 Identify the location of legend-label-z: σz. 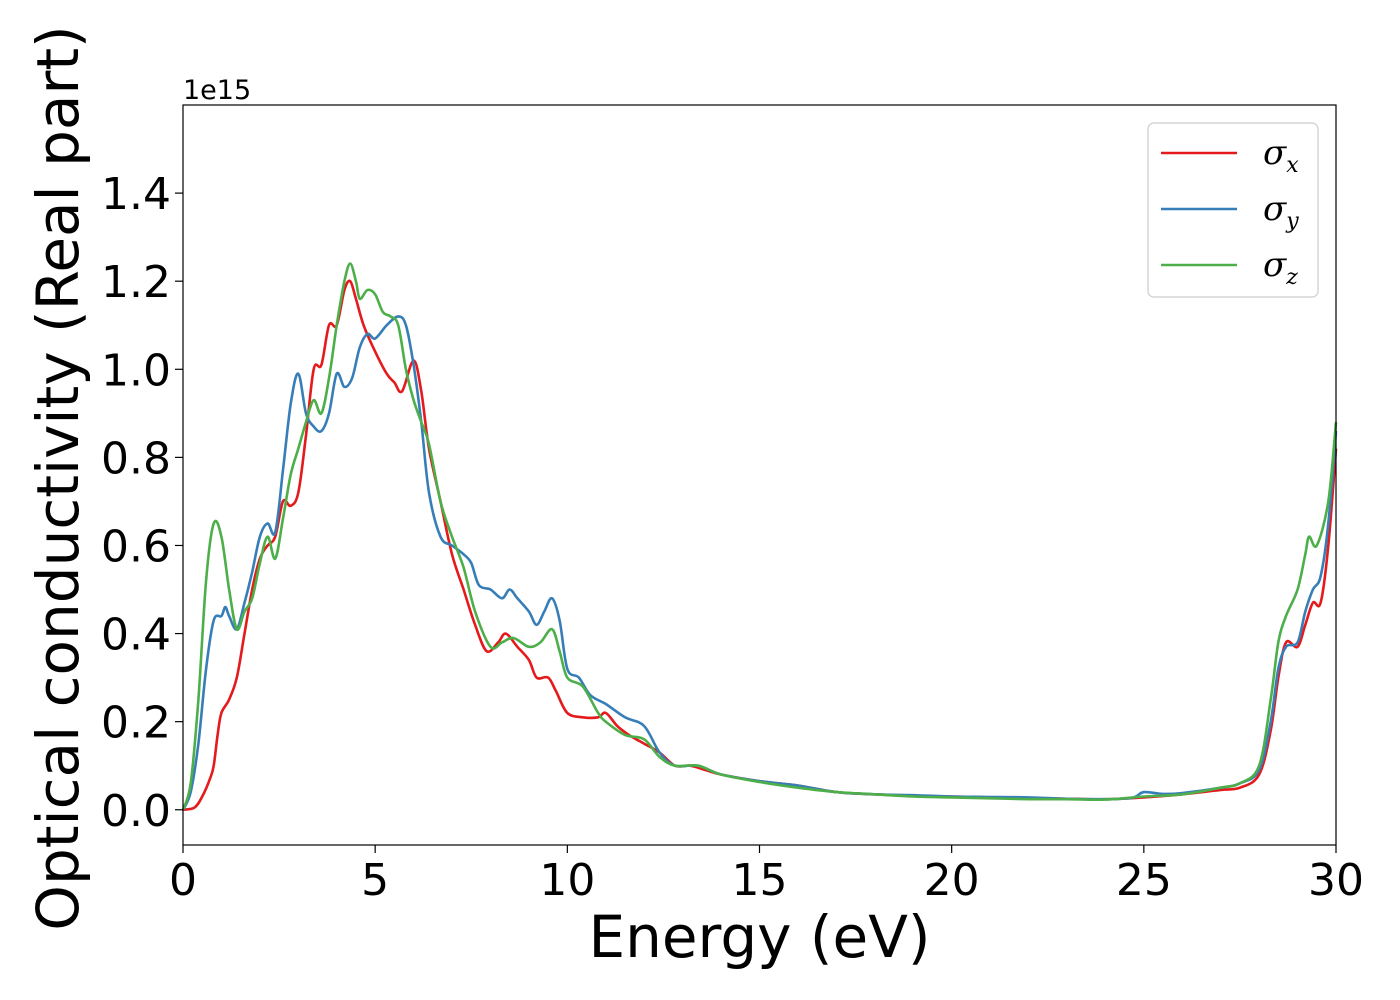
(1280, 267).